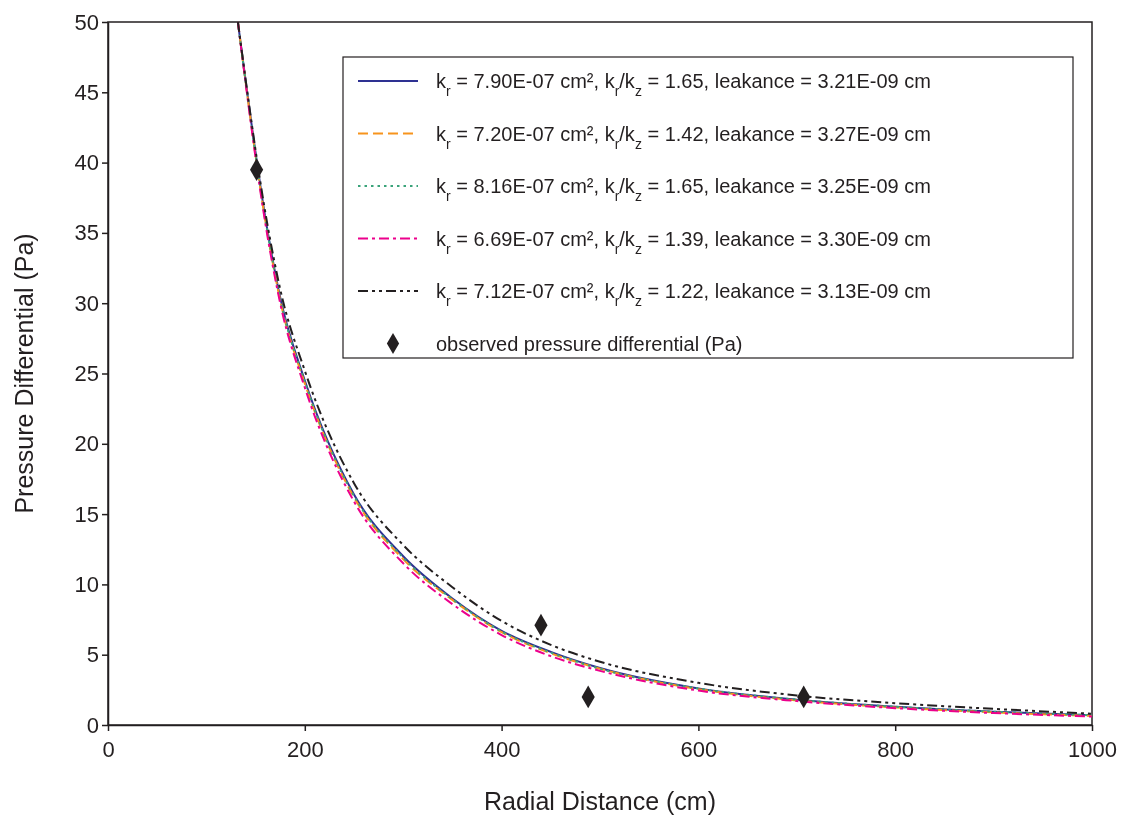  Describe the element at coordinates (86, 584) in the screenshot. I see `y-tick-label: 10` at that location.